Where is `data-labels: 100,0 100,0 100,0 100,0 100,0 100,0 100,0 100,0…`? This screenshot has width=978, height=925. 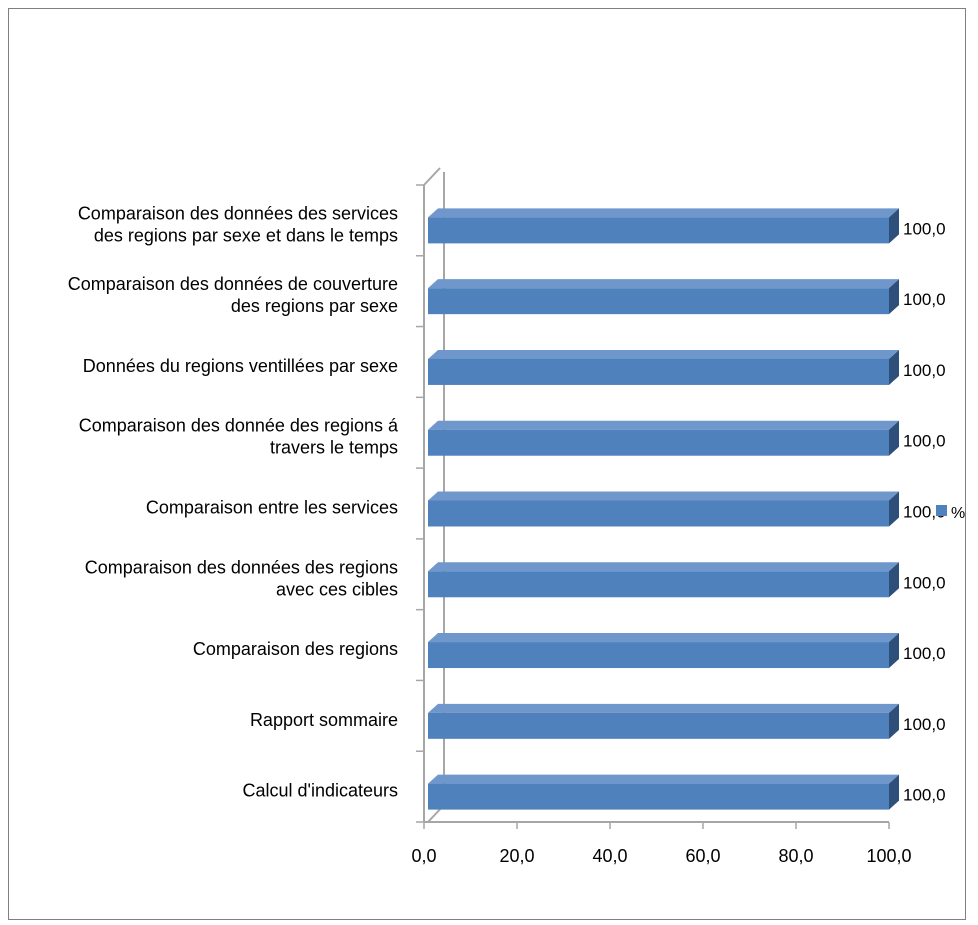
data-labels: 100,0 100,0 100,0 100,0 100,0 100,0 100,0 100,0… is located at coordinates (924, 511).